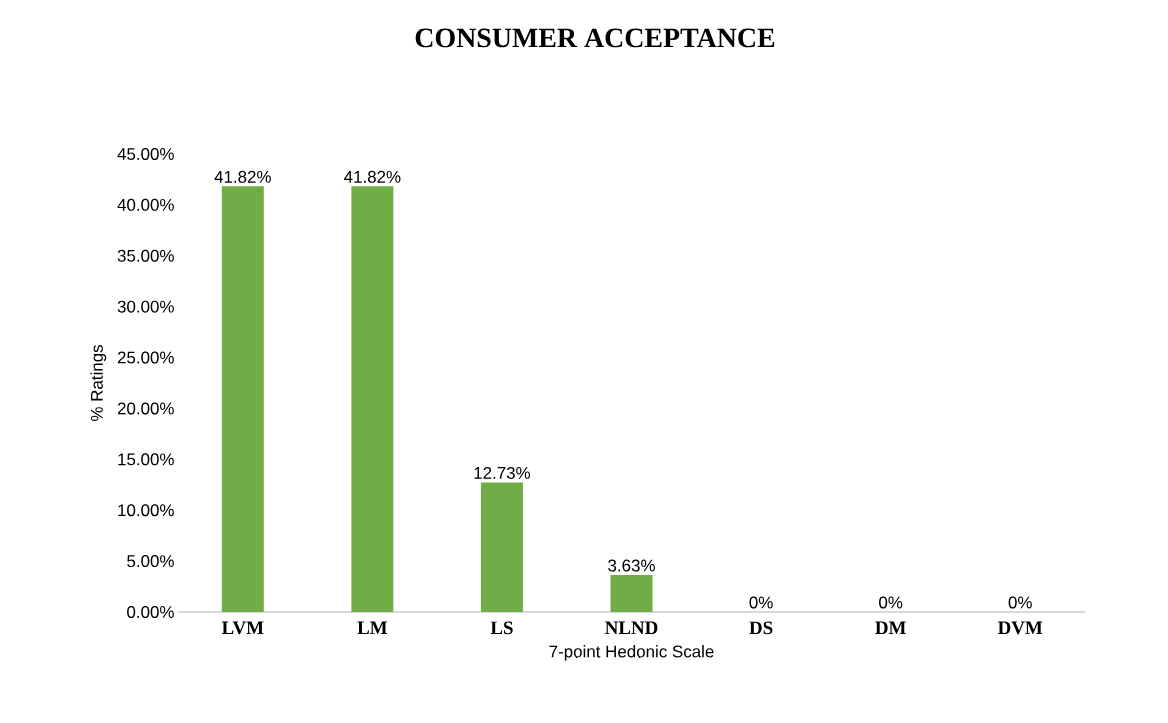 Image resolution: width=1168 pixels, height=723 pixels. What do you see at coordinates (631, 653) in the screenshot?
I see `x-axis-title: 7-point Hedonic Scale` at bounding box center [631, 653].